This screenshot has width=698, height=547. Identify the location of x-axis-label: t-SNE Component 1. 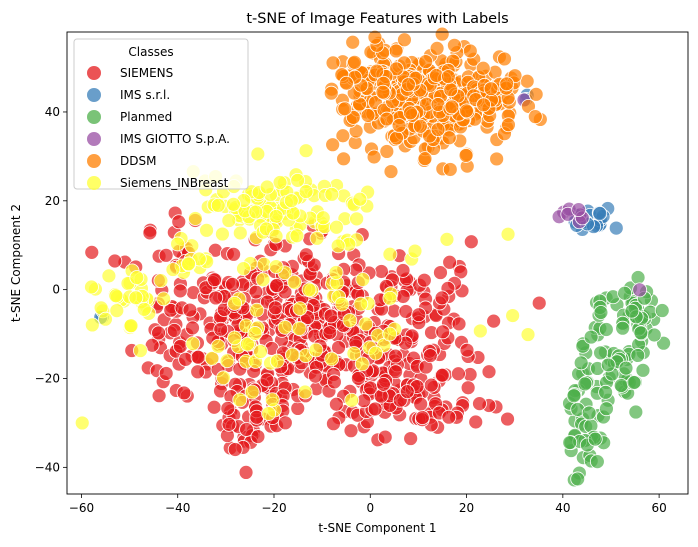
(377, 528).